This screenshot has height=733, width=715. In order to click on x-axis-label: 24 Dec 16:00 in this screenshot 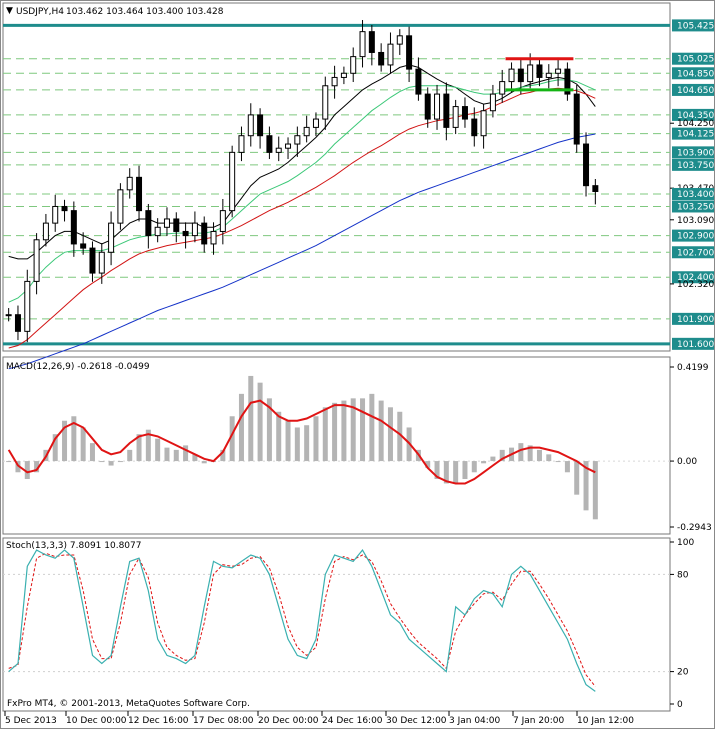, I will do `click(352, 721)`.